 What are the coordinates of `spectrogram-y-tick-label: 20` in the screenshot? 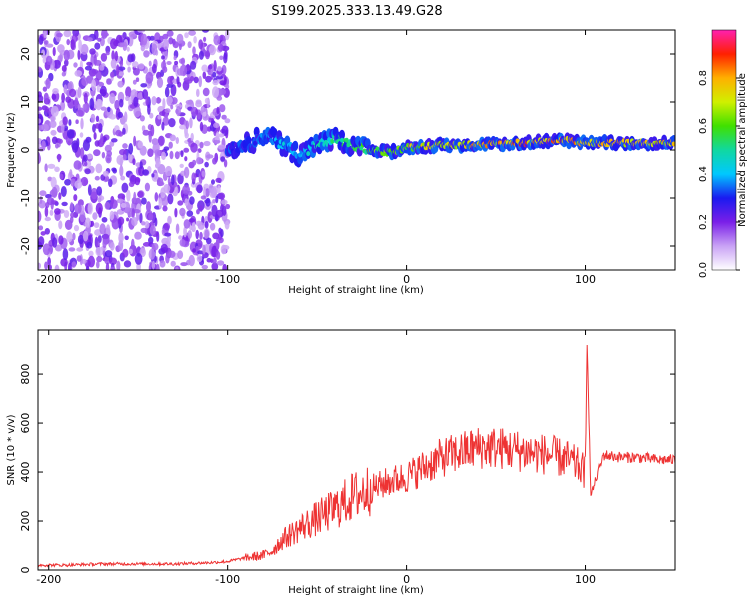 It's located at (25, 54).